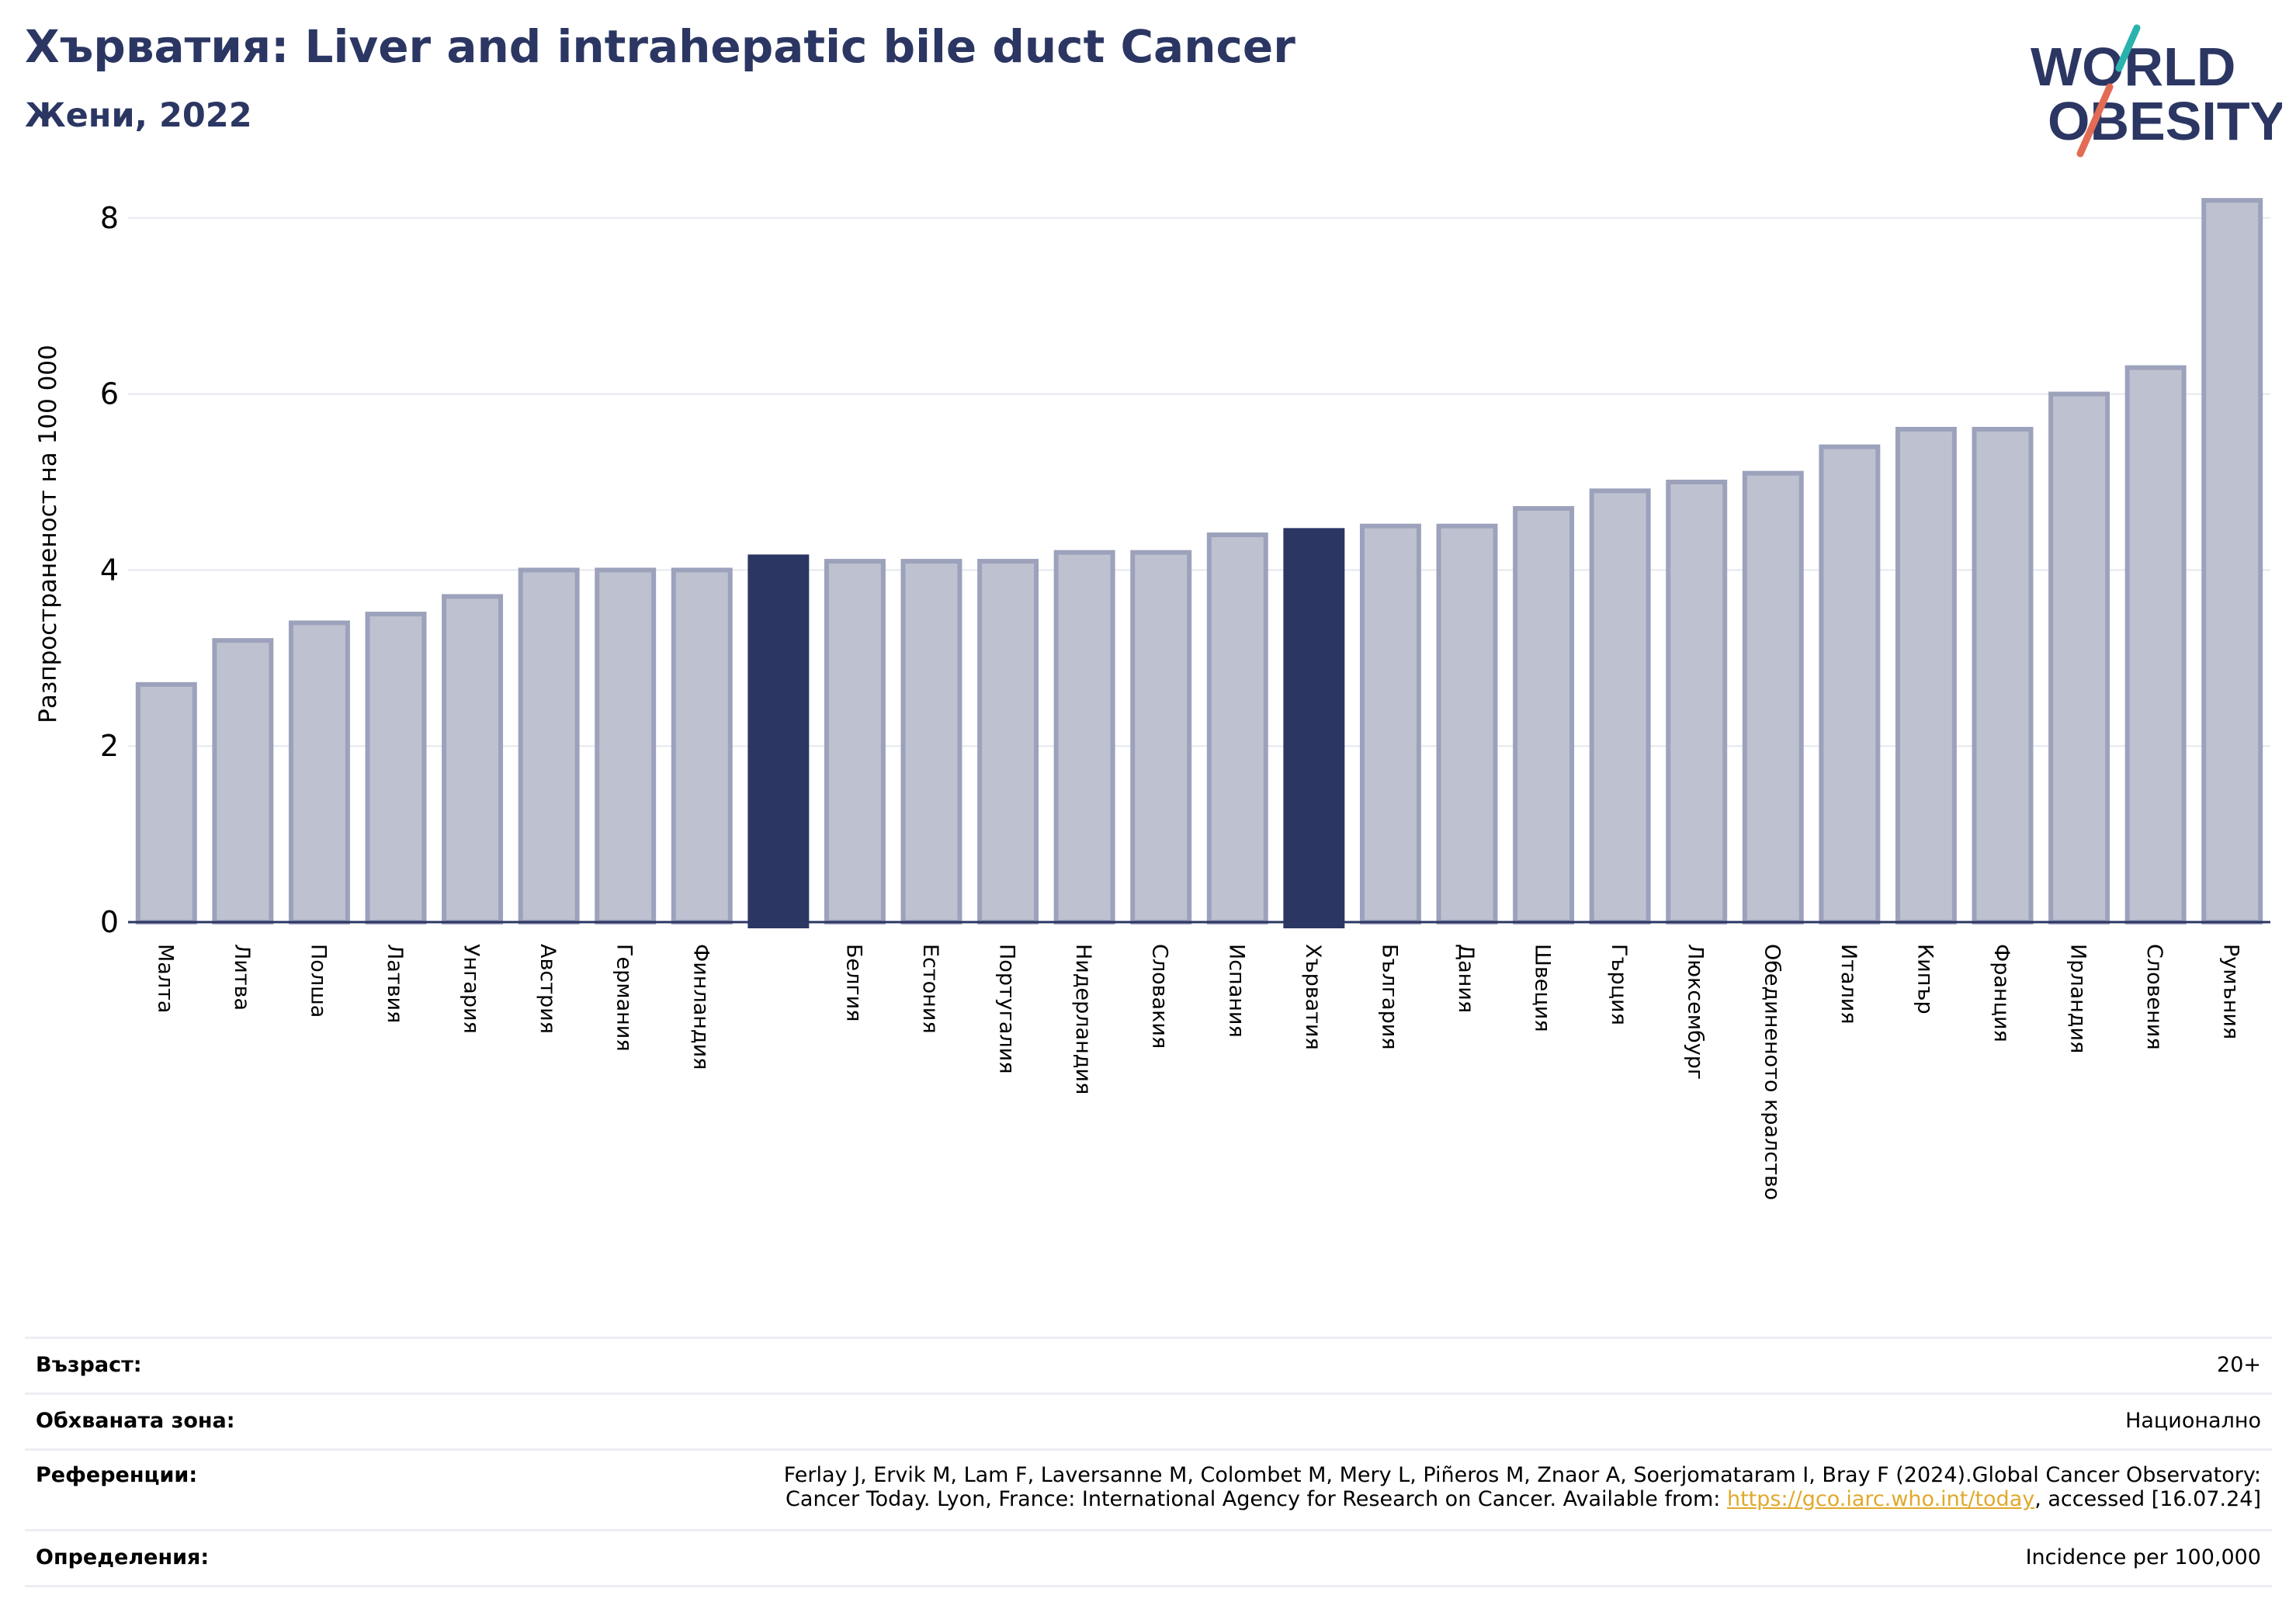  Describe the element at coordinates (1083, 1019) in the screenshot. I see `x-tick-label: Нидерландия` at that location.